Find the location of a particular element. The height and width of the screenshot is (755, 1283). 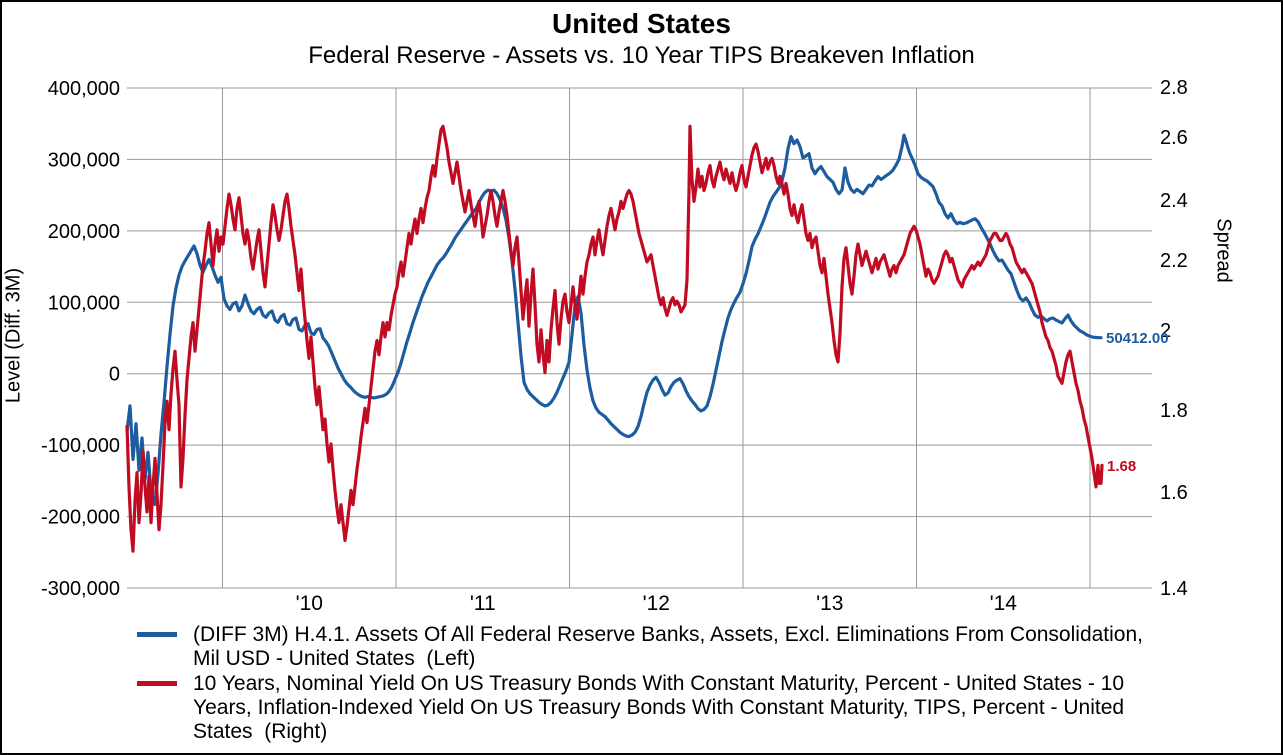

right-axis-tick-label: 2.2 is located at coordinates (1174, 261).